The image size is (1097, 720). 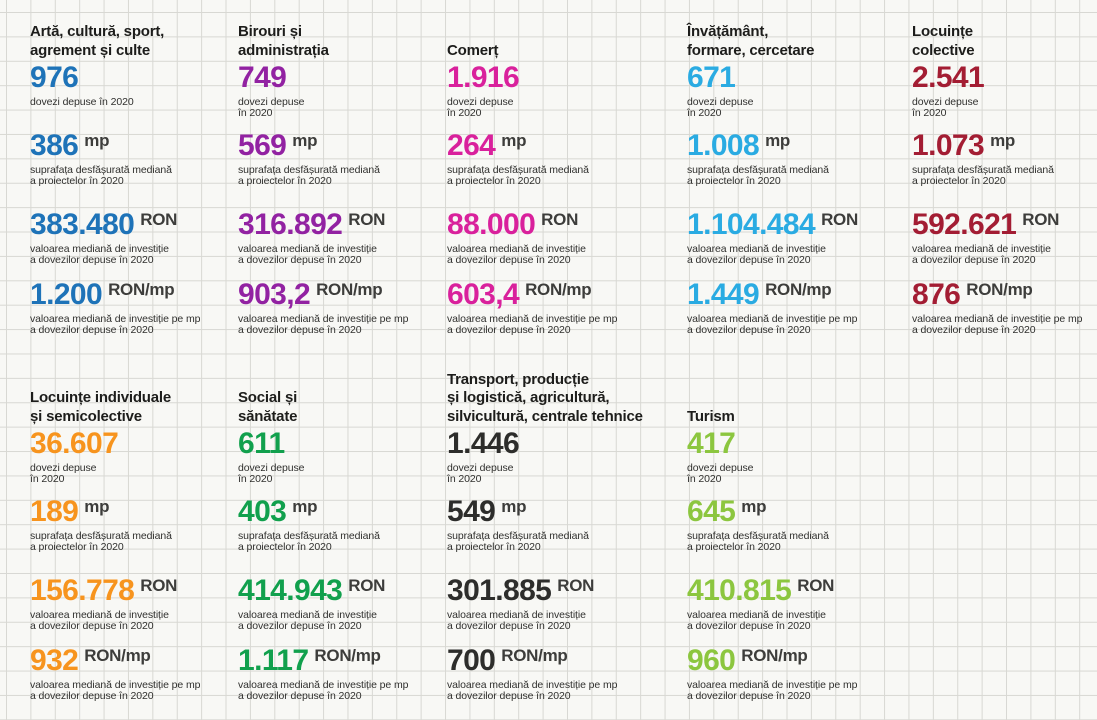 I want to click on stat-value: 549, so click(x=471, y=511).